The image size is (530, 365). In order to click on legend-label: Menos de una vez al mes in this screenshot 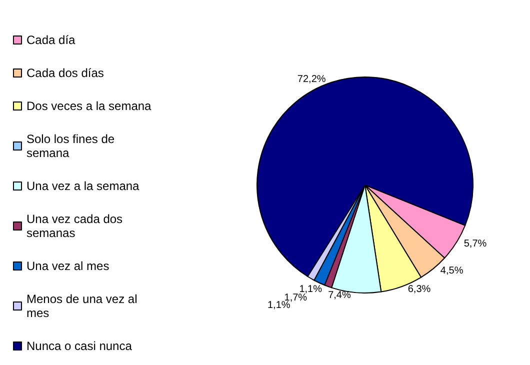, I will do `click(83, 306)`.